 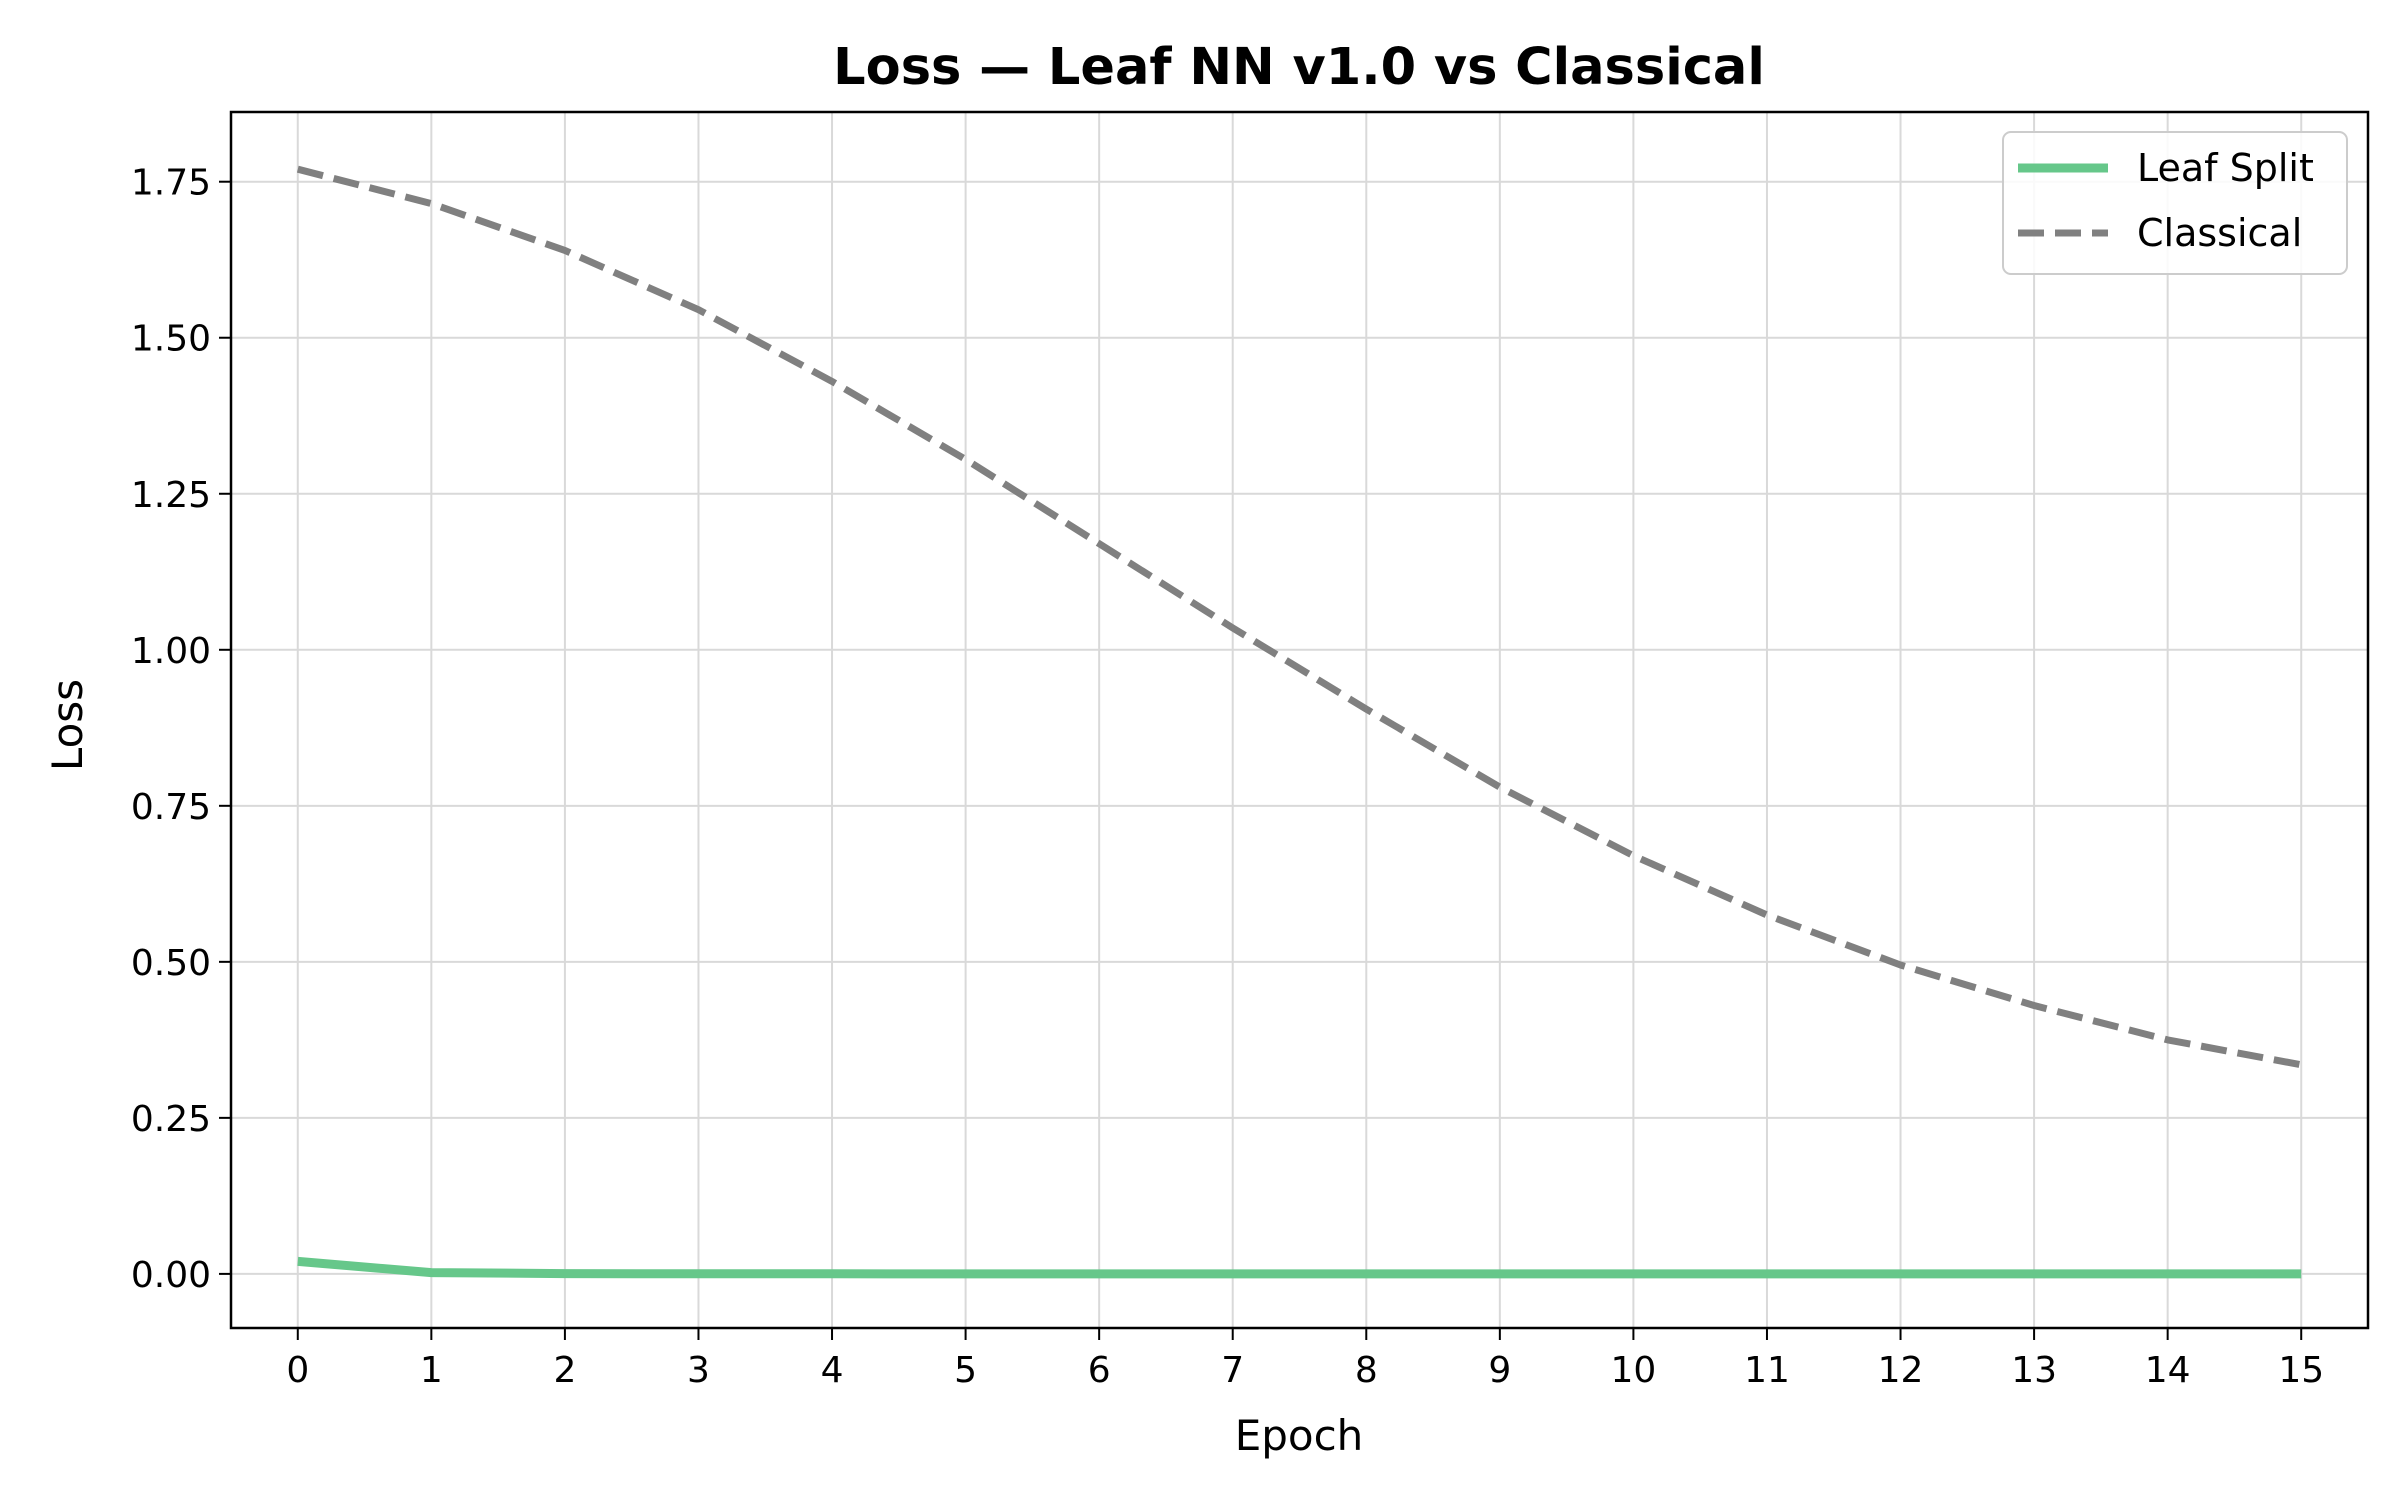 I want to click on y-tick-label: 0.75, so click(x=171, y=807).